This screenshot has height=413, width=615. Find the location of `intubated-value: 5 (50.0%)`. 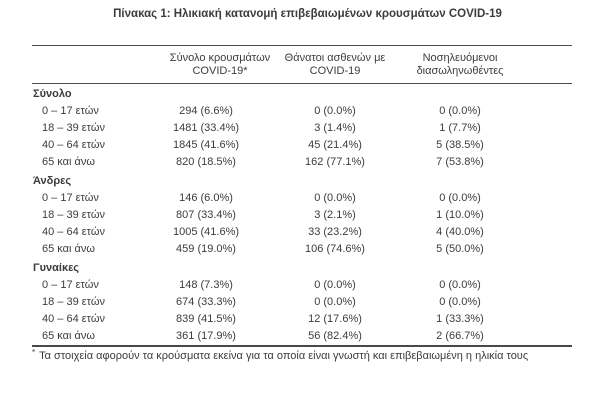

intubated-value: 5 (50.0%) is located at coordinates (460, 249).